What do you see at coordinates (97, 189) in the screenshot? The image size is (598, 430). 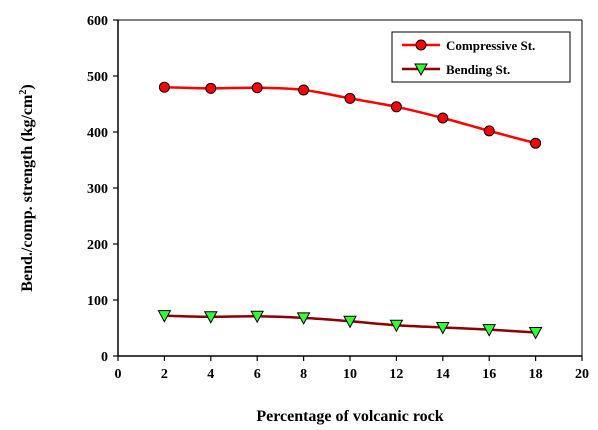 I see `y-tick-label: 300` at bounding box center [97, 189].